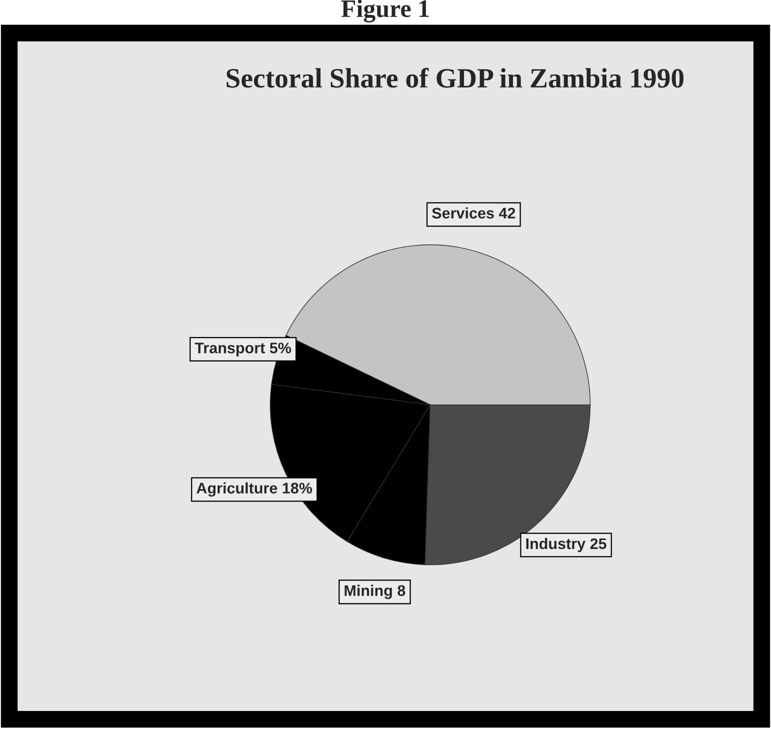  What do you see at coordinates (243, 349) in the screenshot?
I see `slice-label: Transport 5%` at bounding box center [243, 349].